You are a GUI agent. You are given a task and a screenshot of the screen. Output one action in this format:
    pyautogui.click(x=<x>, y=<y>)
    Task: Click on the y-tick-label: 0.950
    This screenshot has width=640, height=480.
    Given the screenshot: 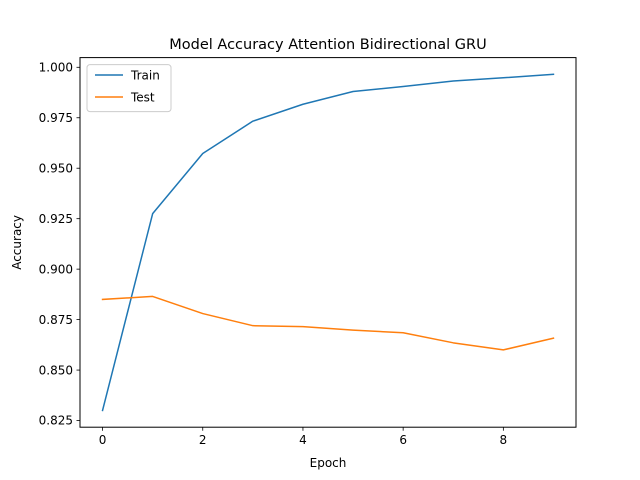 What is the action you would take?
    pyautogui.click(x=56, y=168)
    